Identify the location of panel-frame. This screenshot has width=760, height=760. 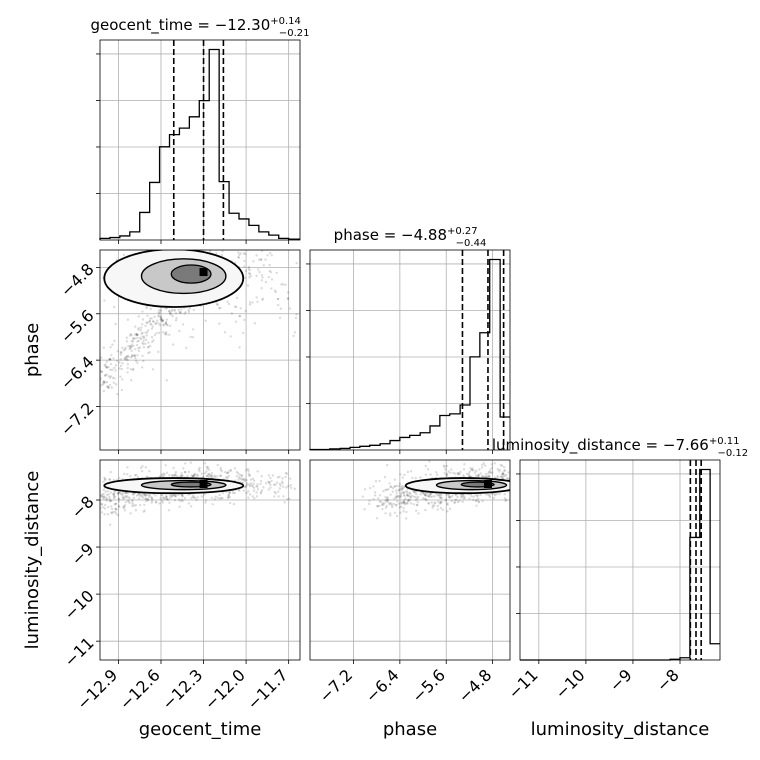
(620, 560).